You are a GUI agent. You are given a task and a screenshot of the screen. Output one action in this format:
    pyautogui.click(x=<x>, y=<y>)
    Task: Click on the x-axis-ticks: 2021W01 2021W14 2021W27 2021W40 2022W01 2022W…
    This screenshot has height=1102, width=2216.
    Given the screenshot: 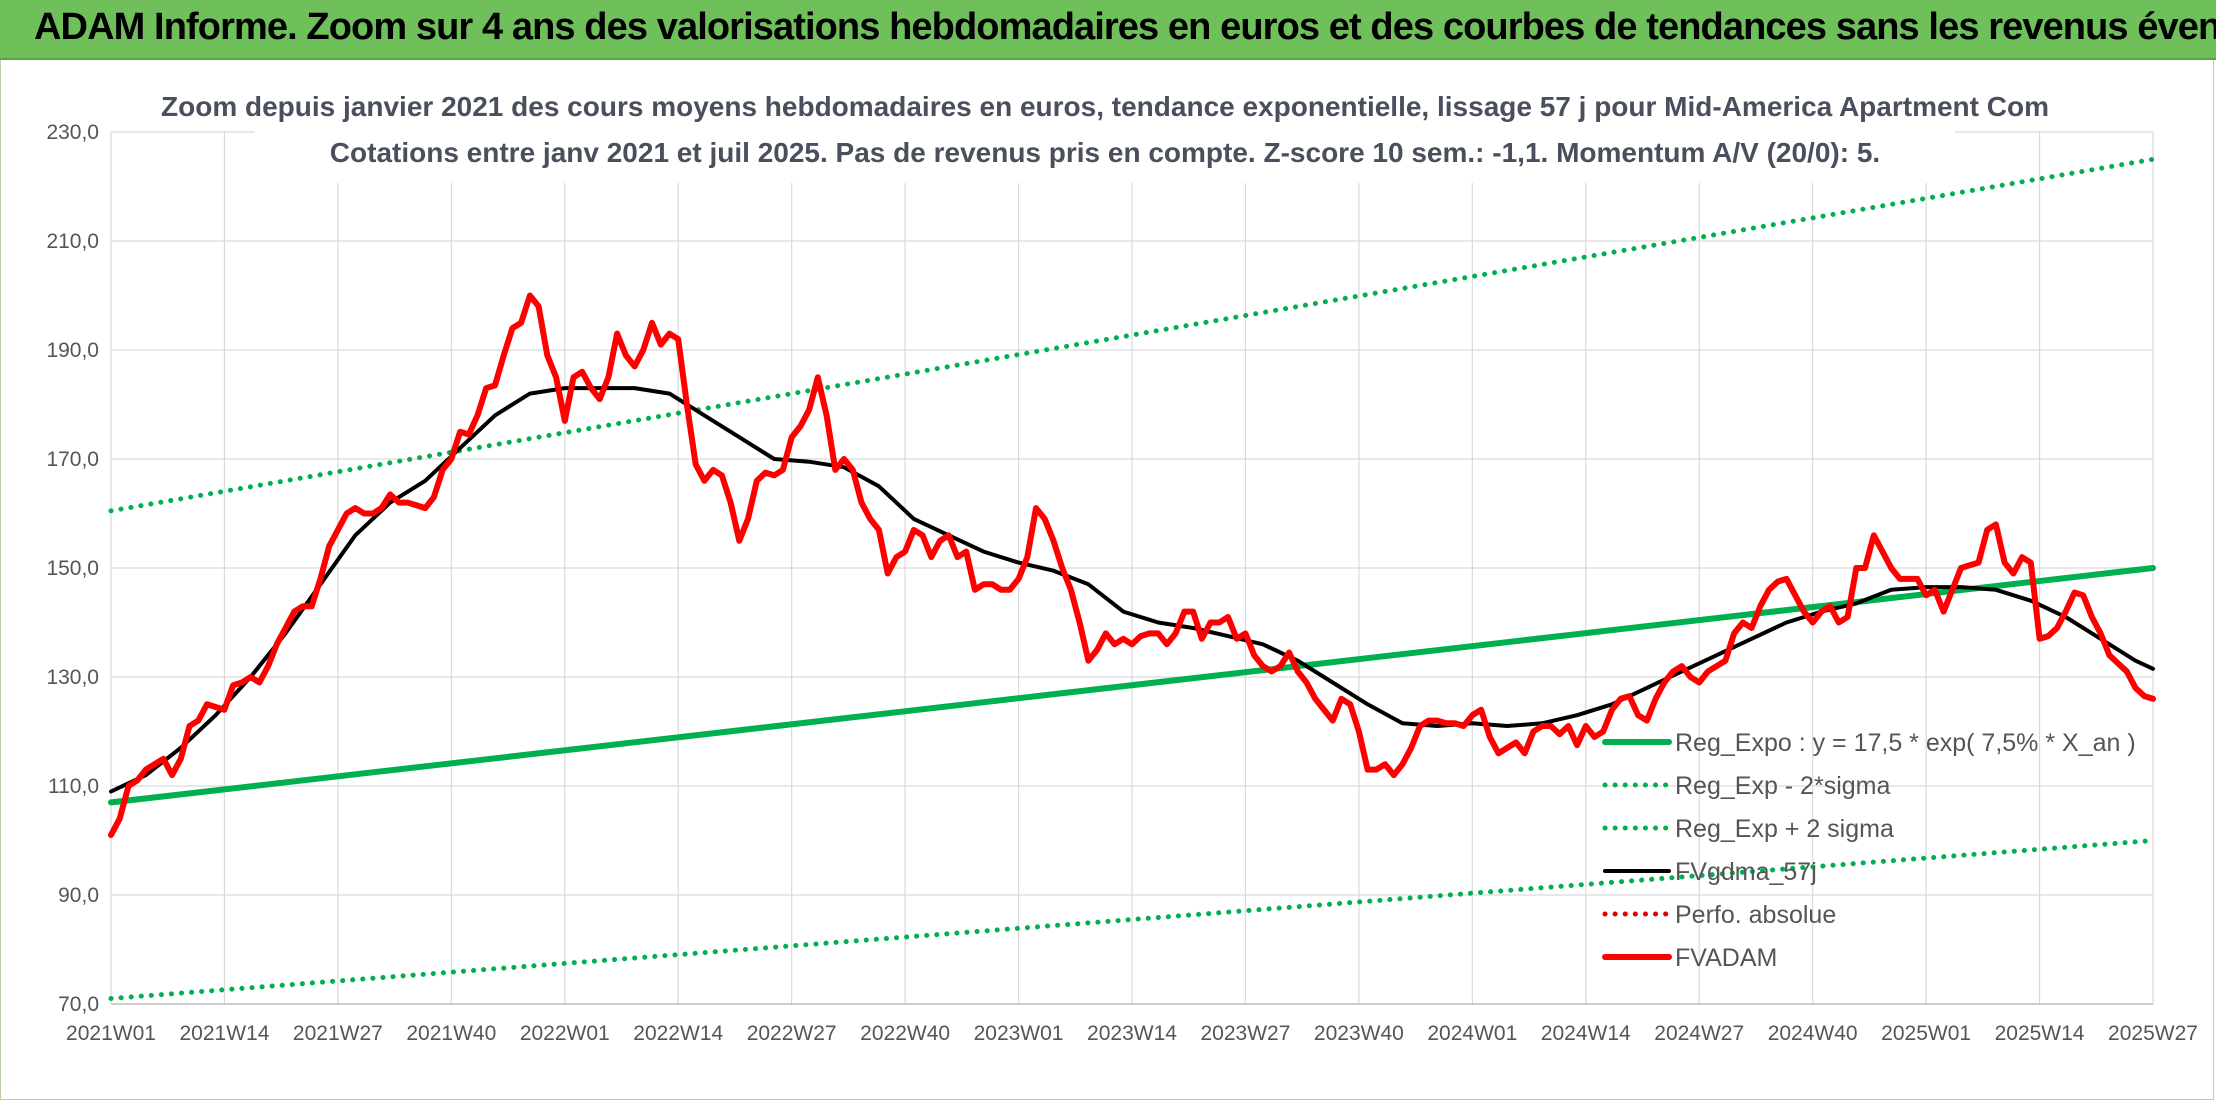 What is the action you would take?
    pyautogui.click(x=1132, y=1033)
    